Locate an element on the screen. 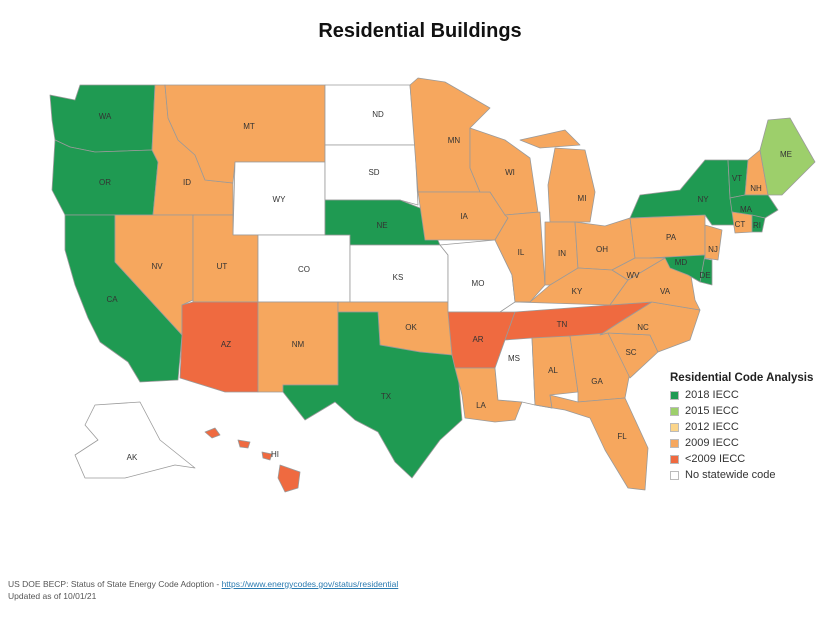  label-SC: SC is located at coordinates (630, 352).